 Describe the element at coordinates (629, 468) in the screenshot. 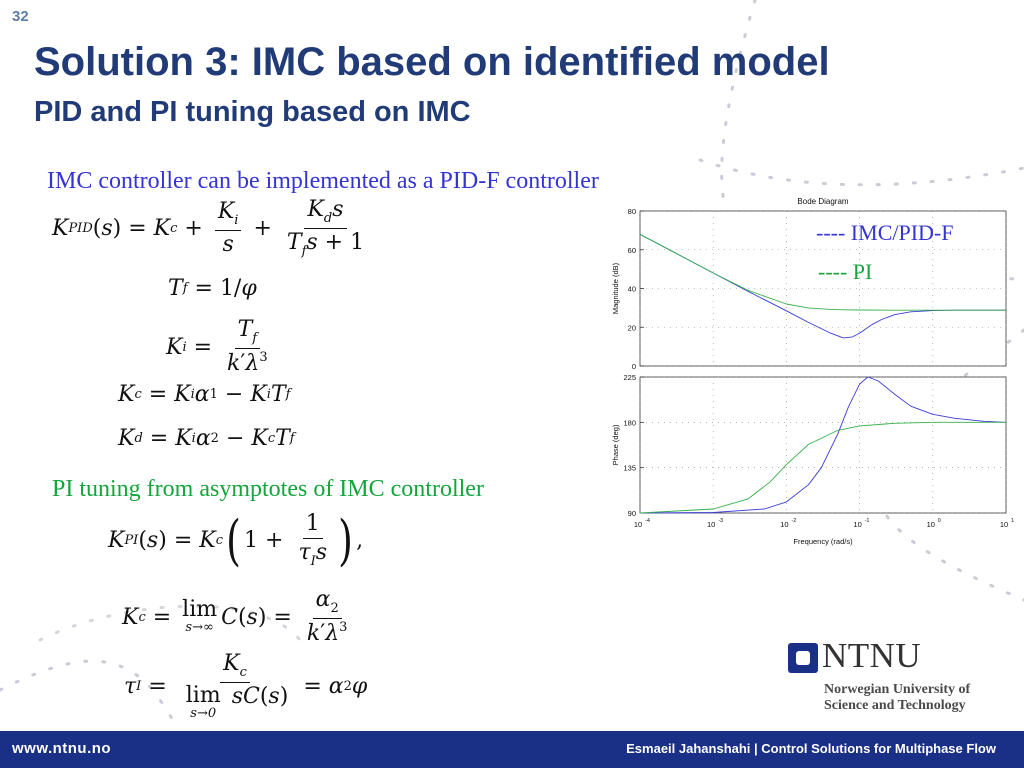

I see `phase-tick-label: 135` at that location.